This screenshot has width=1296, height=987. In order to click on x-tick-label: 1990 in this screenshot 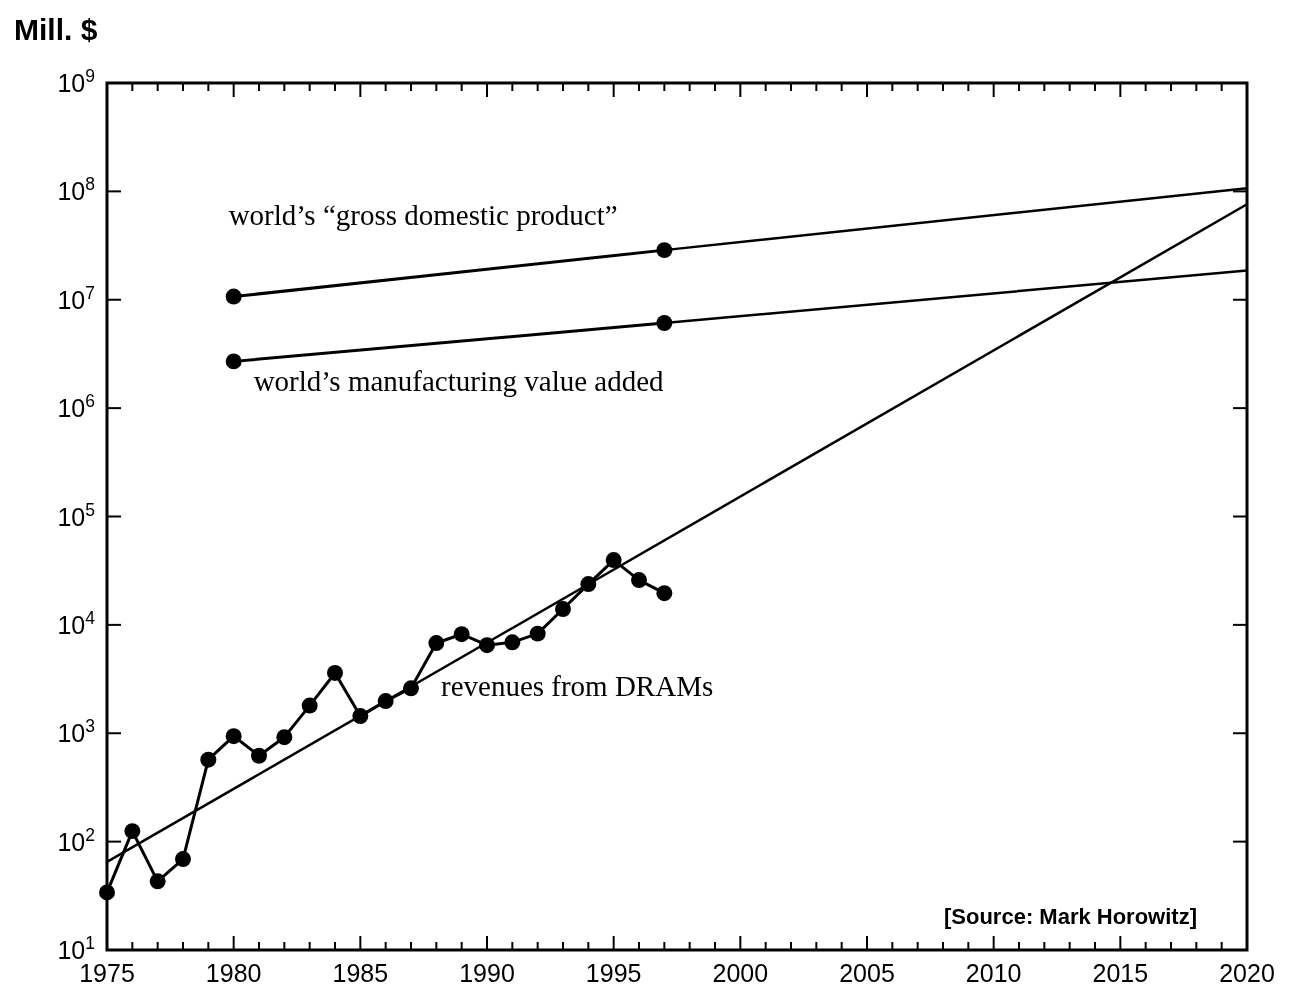, I will do `click(487, 973)`.